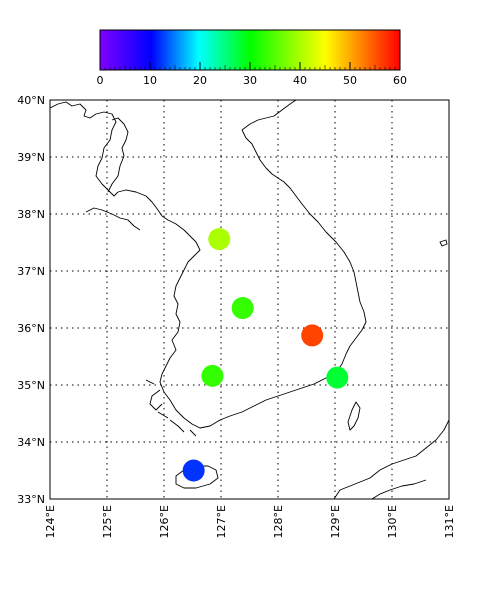  What do you see at coordinates (200, 80) in the screenshot?
I see `colorbar-tick-label: 20` at bounding box center [200, 80].